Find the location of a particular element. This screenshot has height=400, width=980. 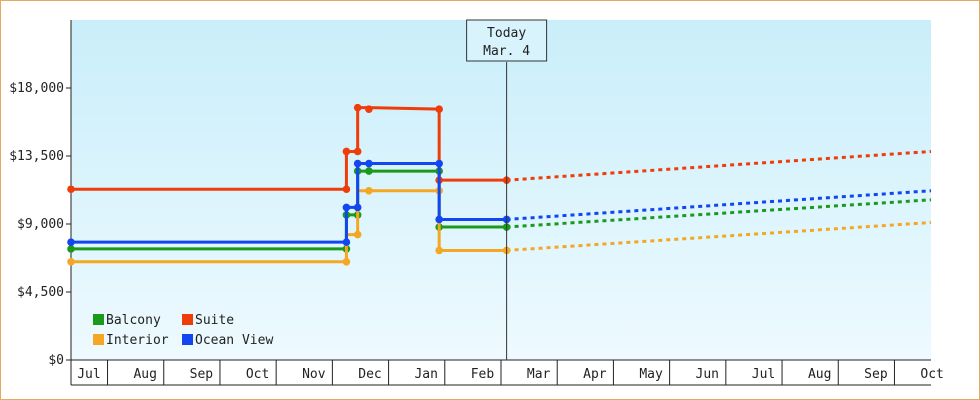

y-tick-label: $13,500 is located at coordinates (36, 156).